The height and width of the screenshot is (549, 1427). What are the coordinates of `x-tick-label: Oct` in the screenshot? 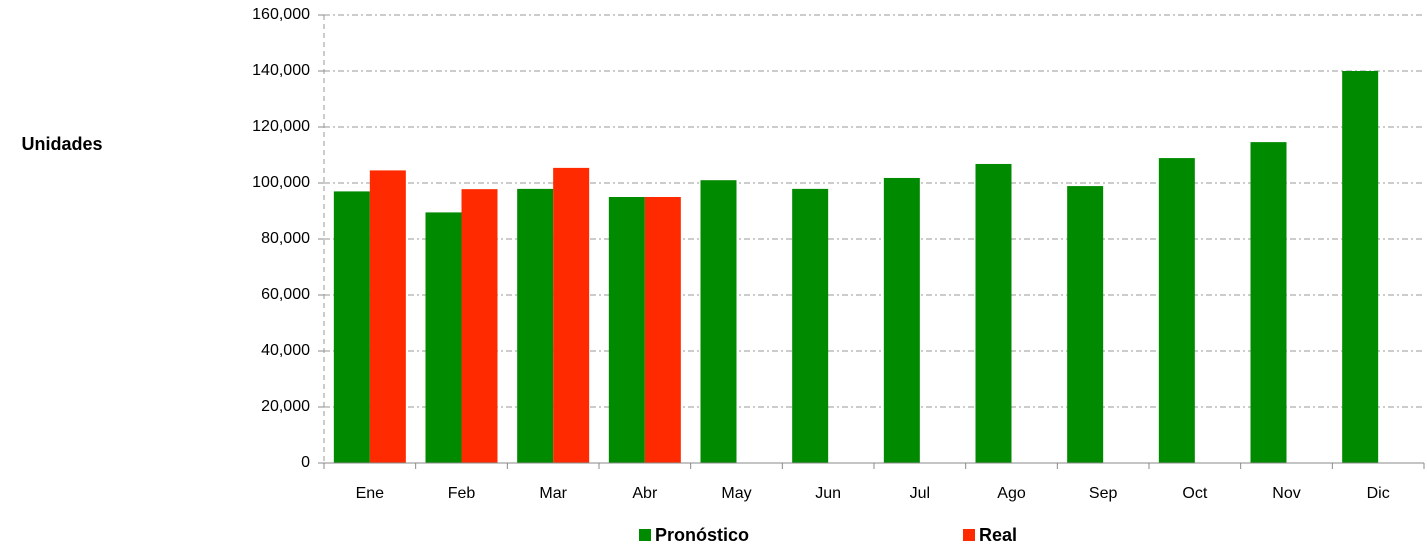 It's located at (1194, 493).